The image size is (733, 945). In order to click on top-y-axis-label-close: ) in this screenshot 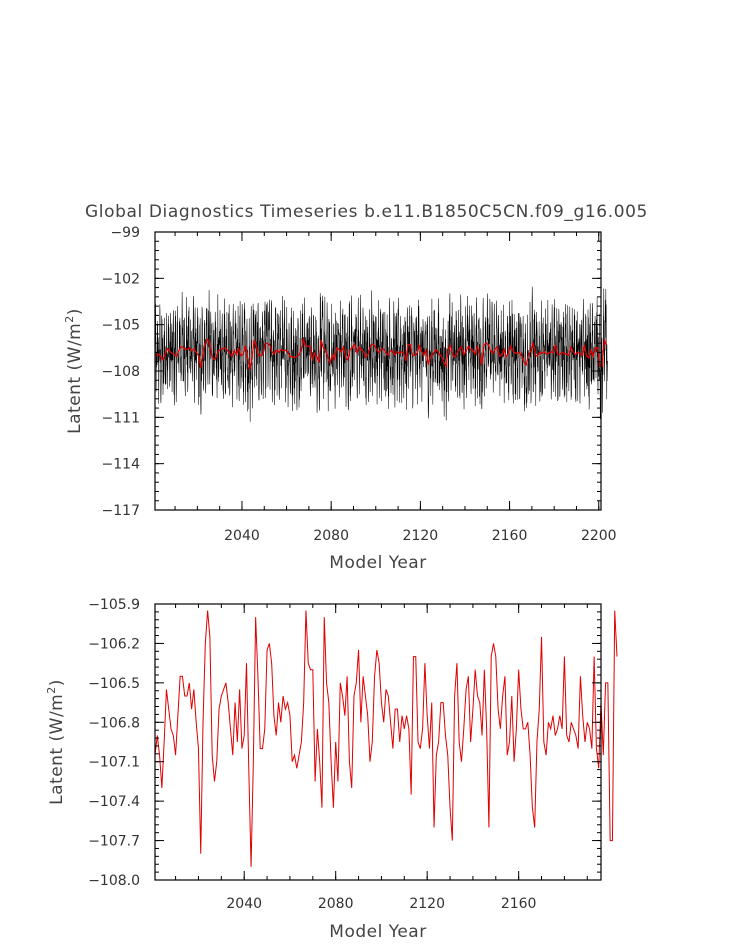, I will do `click(75, 311)`.